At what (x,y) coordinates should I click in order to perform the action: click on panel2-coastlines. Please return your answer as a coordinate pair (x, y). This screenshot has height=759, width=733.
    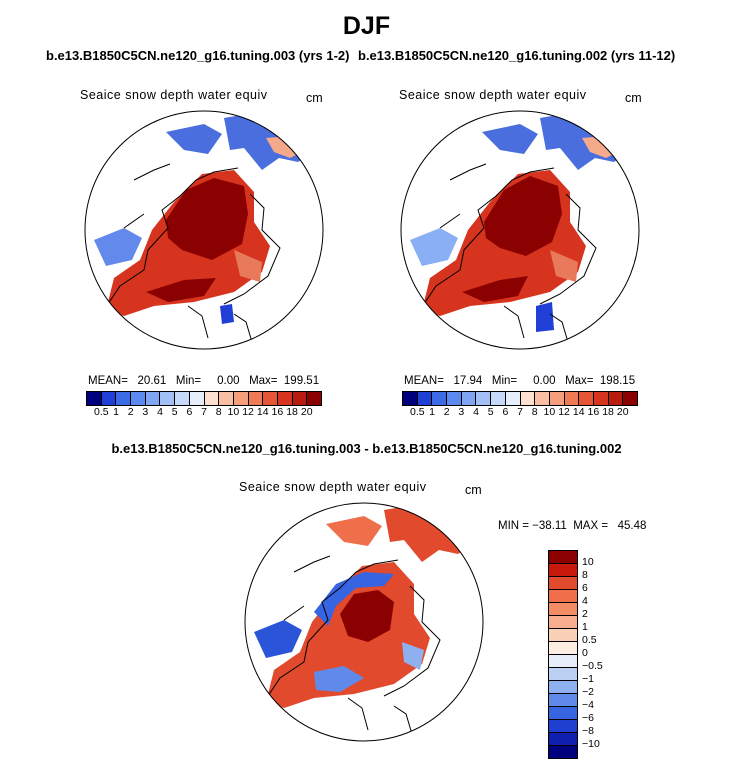
    Looking at the image, I should click on (508, 253).